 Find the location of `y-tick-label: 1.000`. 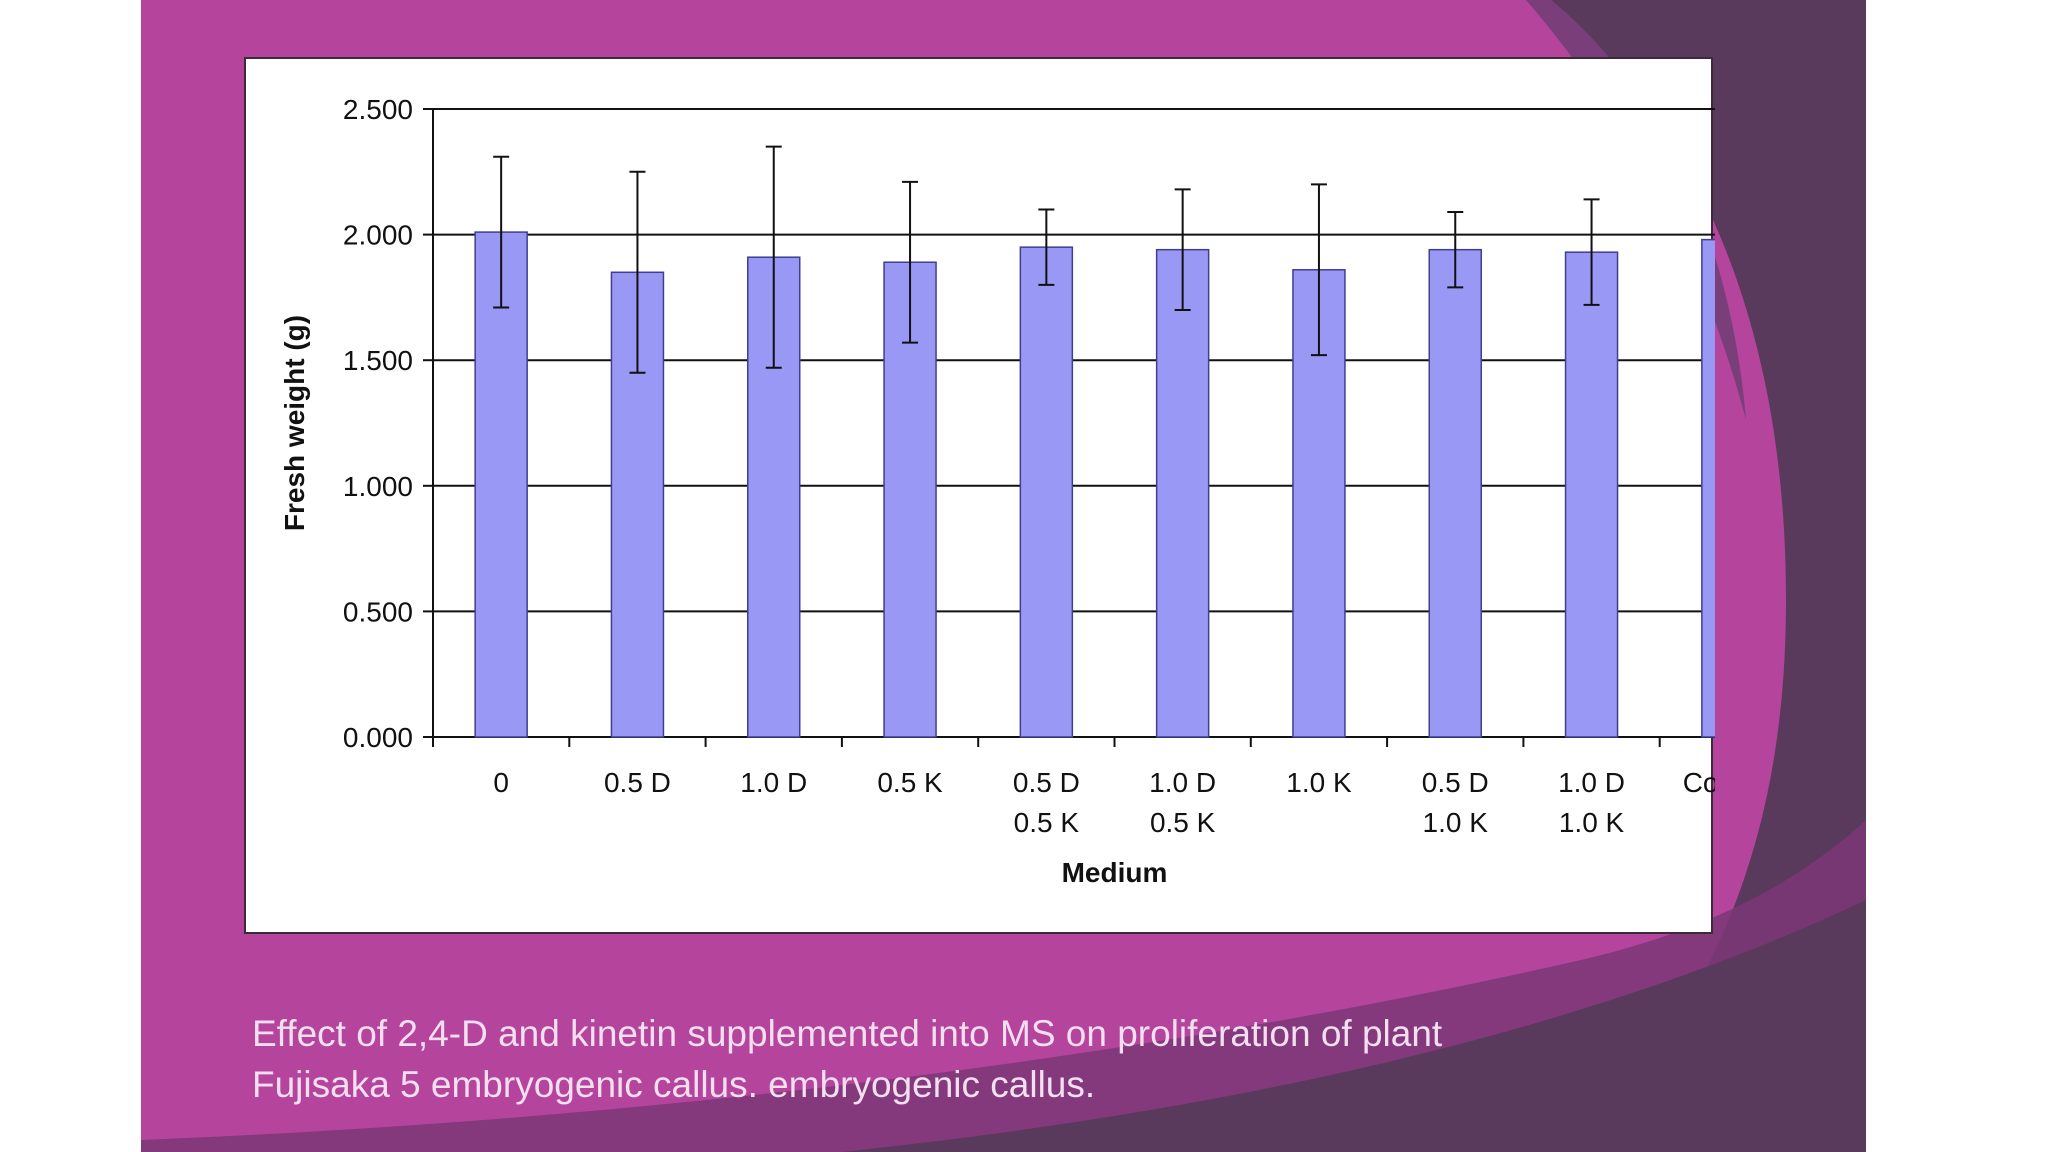

y-tick-label: 1.000 is located at coordinates (378, 486).